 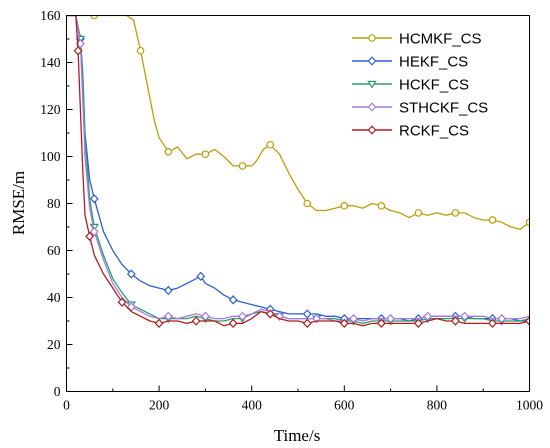 What do you see at coordinates (54, 344) in the screenshot?
I see `y-tick-label: 20` at bounding box center [54, 344].